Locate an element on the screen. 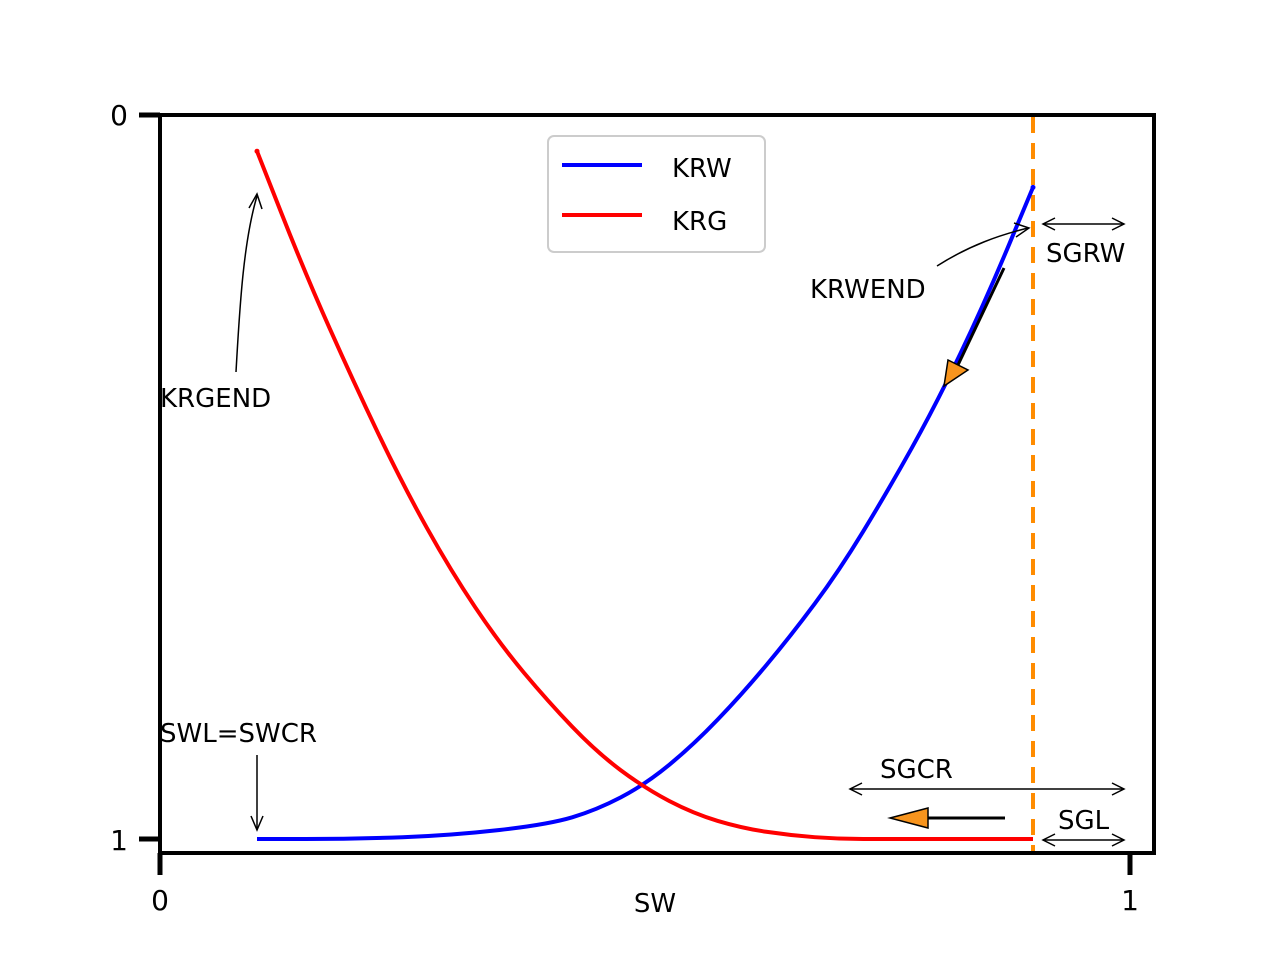 This screenshot has height=960, width=1280. sgcr-arrowhead-right is located at coordinates (1118, 789).